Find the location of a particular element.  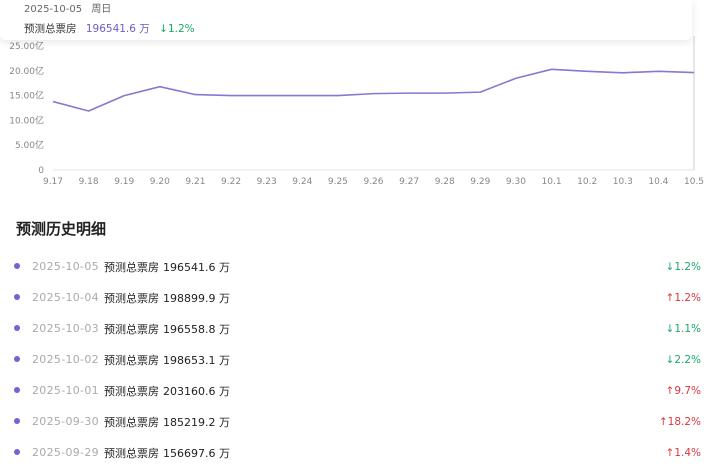

history-value: 185219.2 万 is located at coordinates (196, 422).